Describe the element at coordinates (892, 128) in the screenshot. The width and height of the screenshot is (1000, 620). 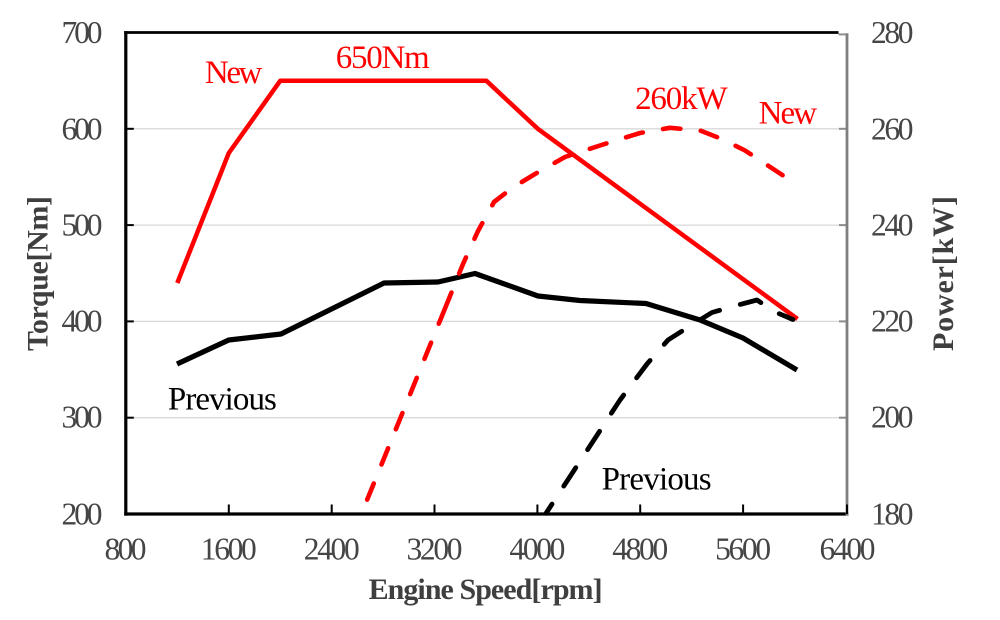
I see `svg-text: 260` at that location.